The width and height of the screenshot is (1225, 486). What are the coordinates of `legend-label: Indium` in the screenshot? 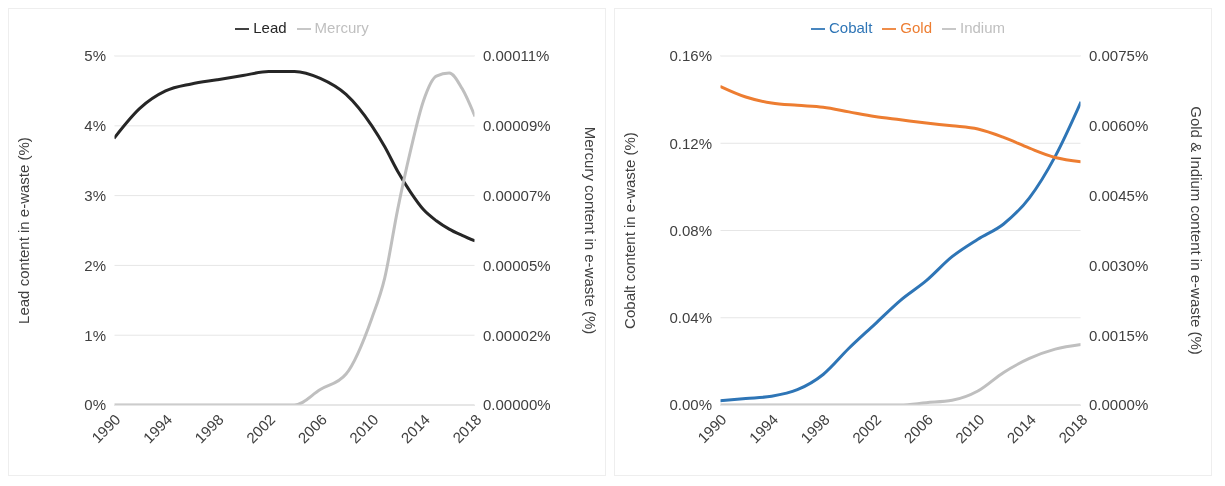 It's located at (983, 27).